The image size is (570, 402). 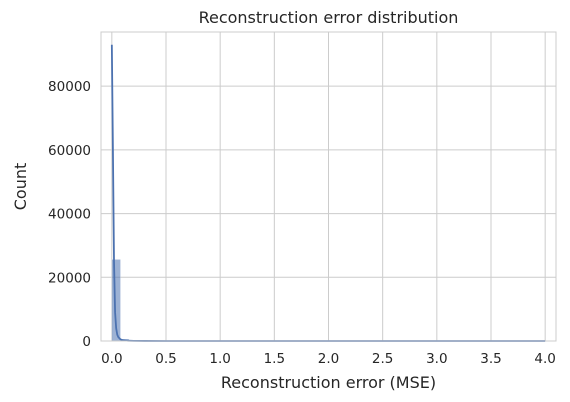 What do you see at coordinates (436, 359) in the screenshot?
I see `x-tick-label: 3.0` at bounding box center [436, 359].